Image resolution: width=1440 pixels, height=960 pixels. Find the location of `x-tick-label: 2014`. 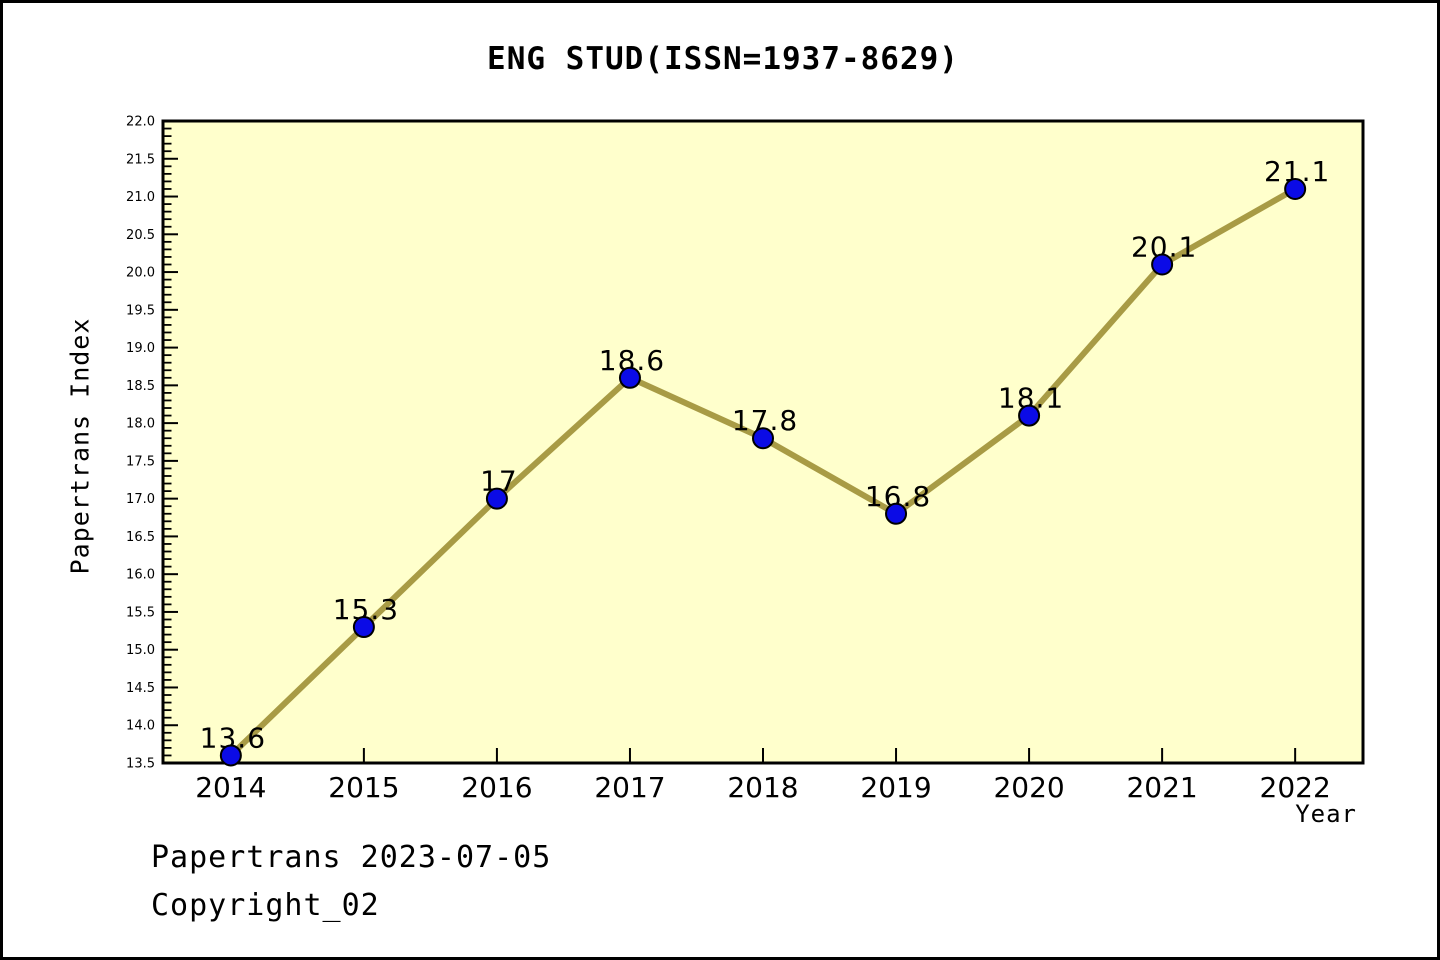

x-tick-label: 2014 is located at coordinates (230, 787).